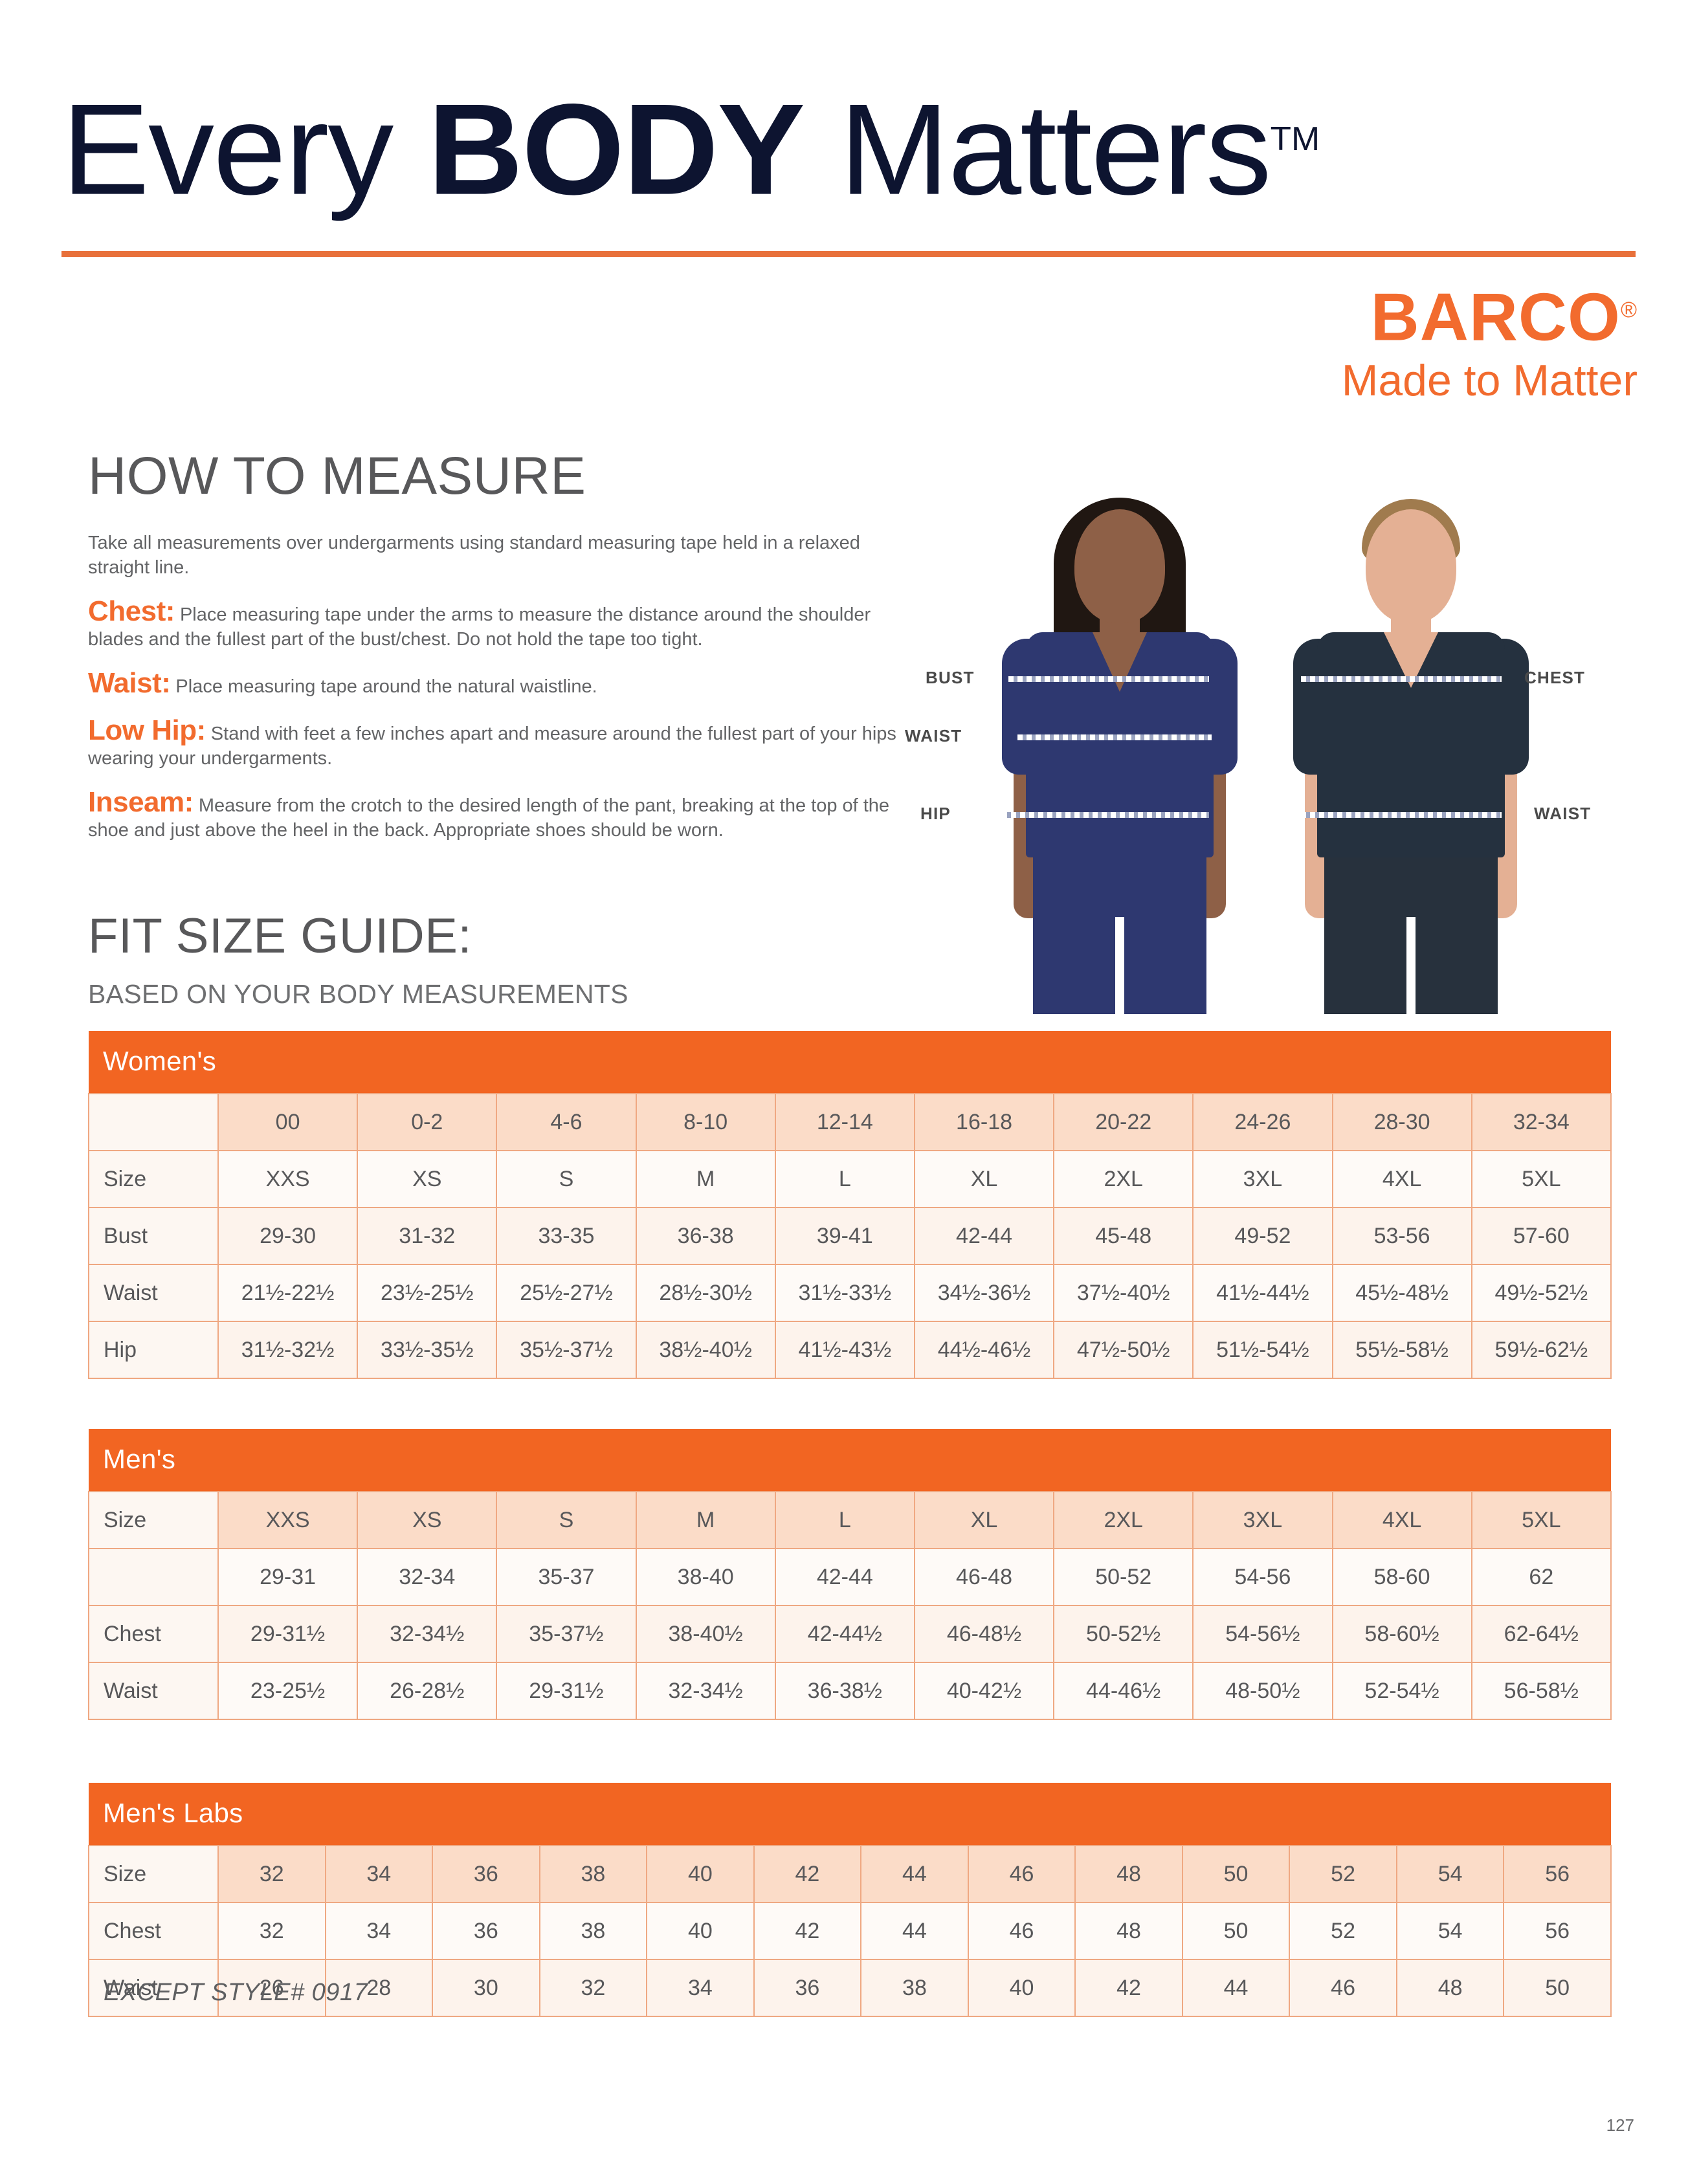  Describe the element at coordinates (1123, 1122) in the screenshot. I see `column-header: 20-22` at that location.